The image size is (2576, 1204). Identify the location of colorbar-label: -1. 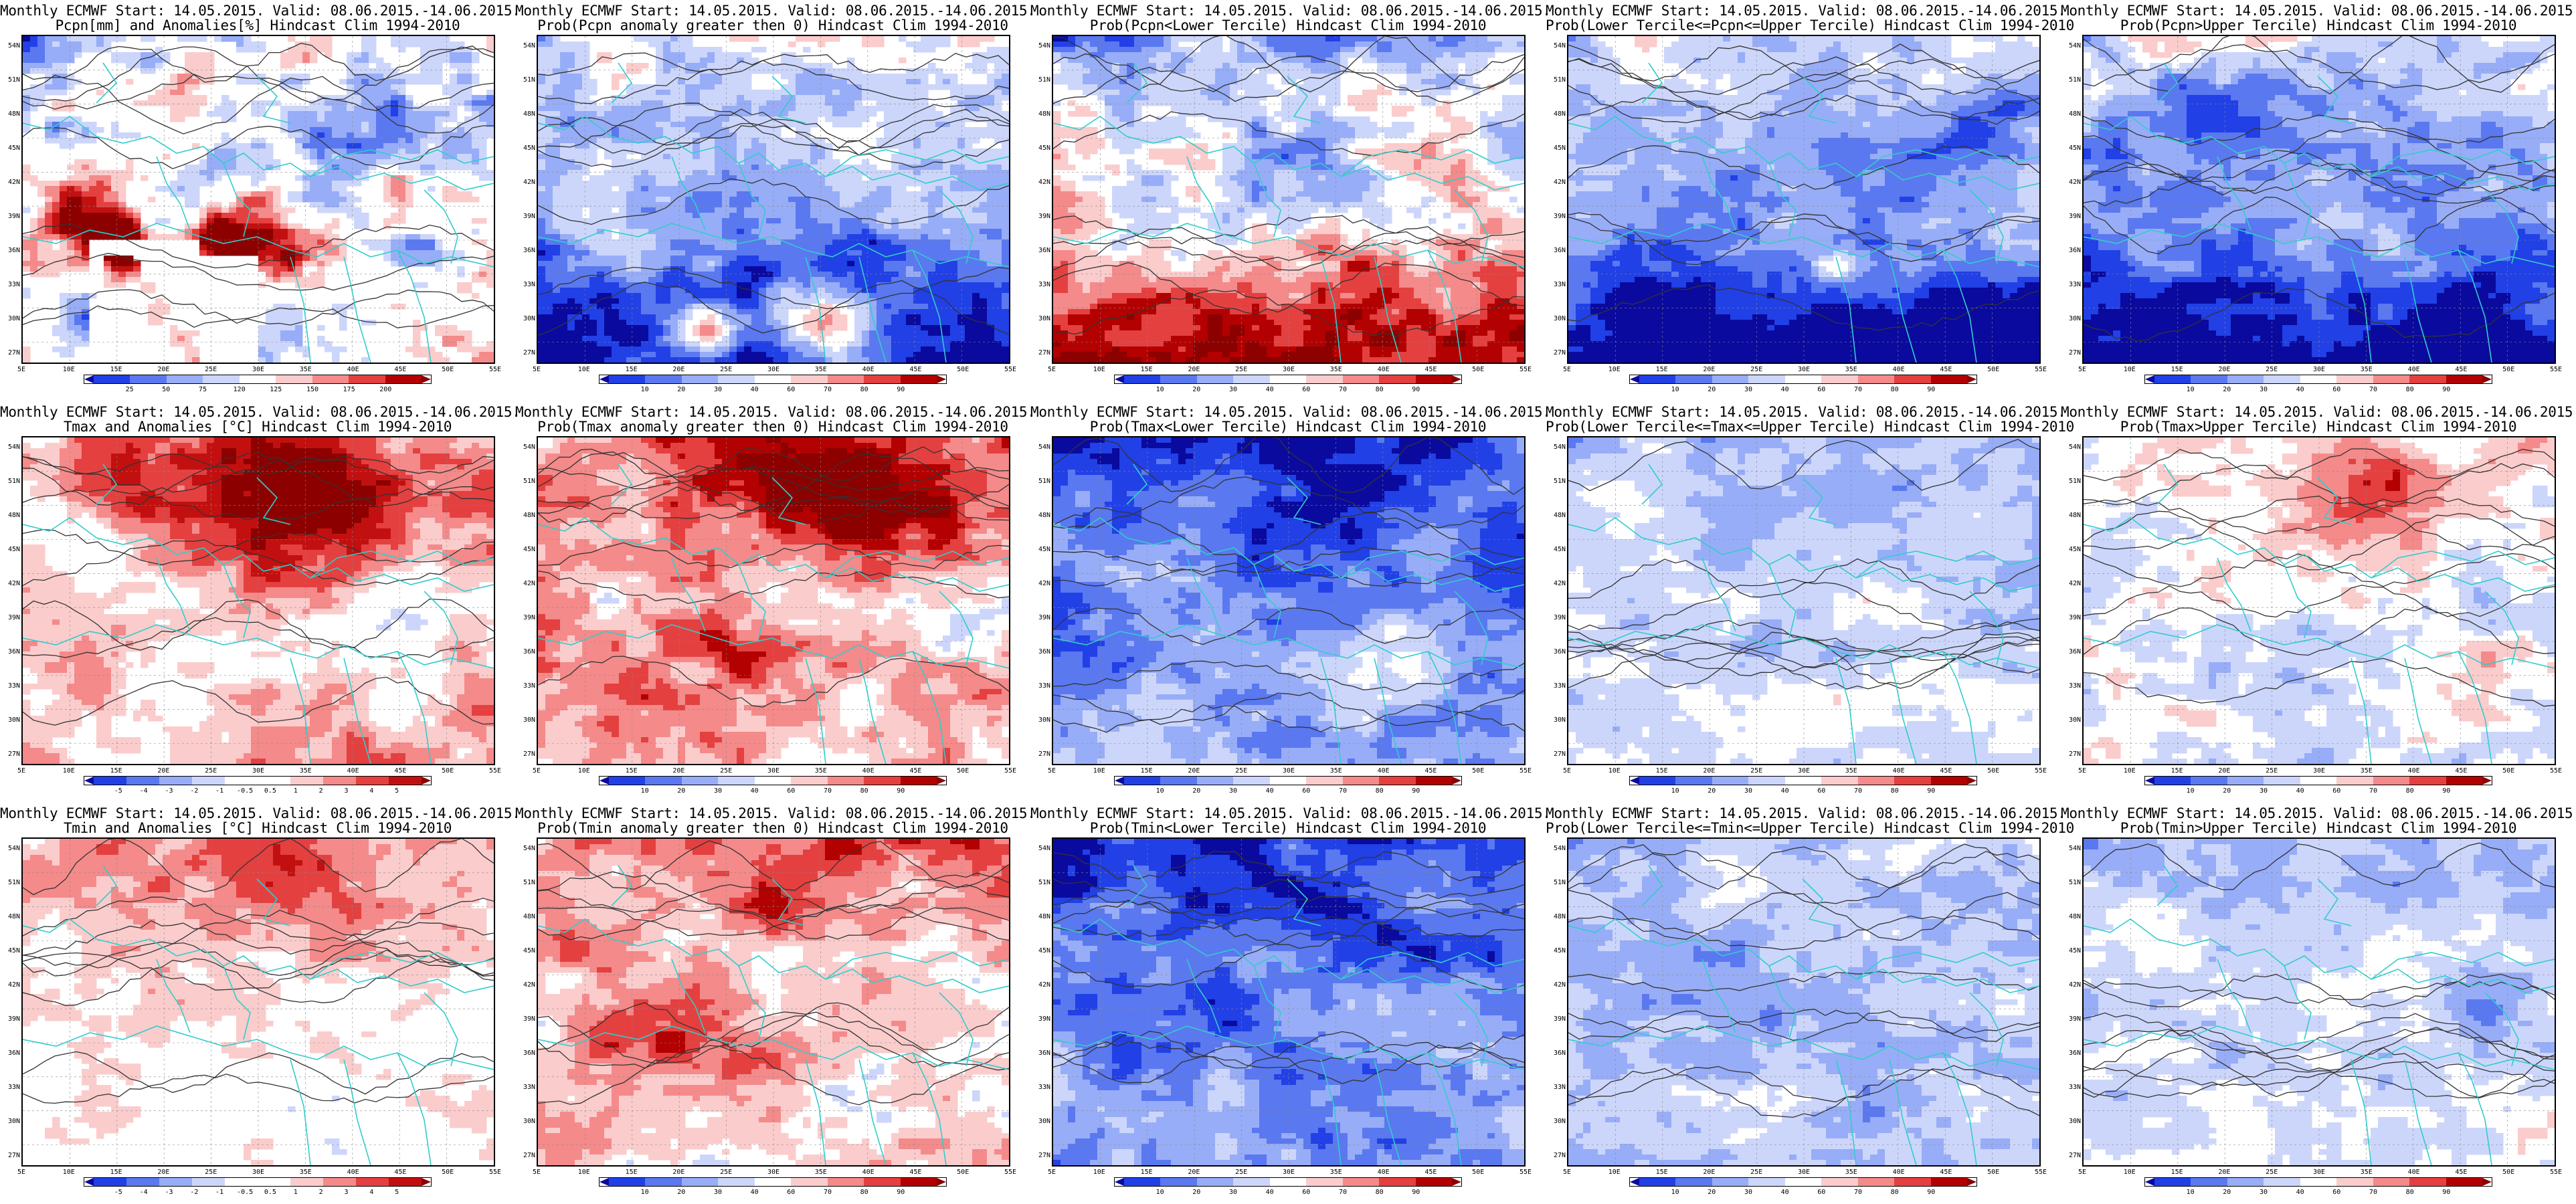
(219, 1192).